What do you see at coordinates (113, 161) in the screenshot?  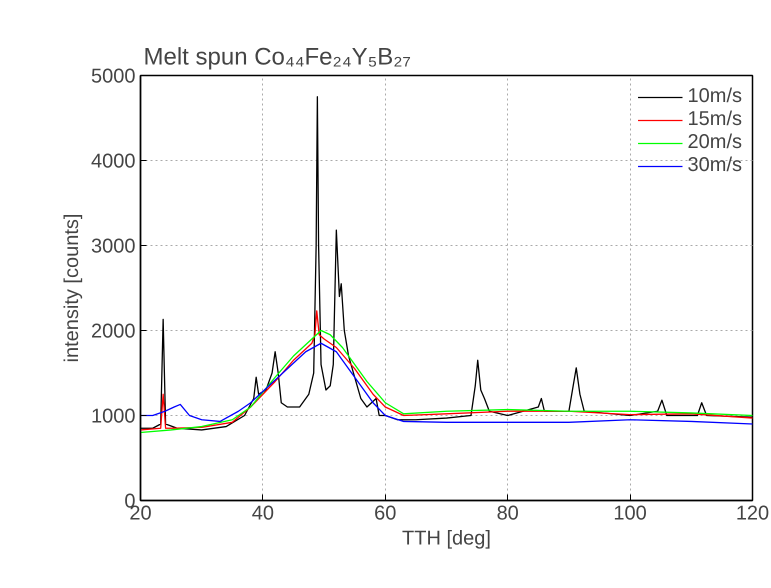 I see `y-tick-label: 4000` at bounding box center [113, 161].